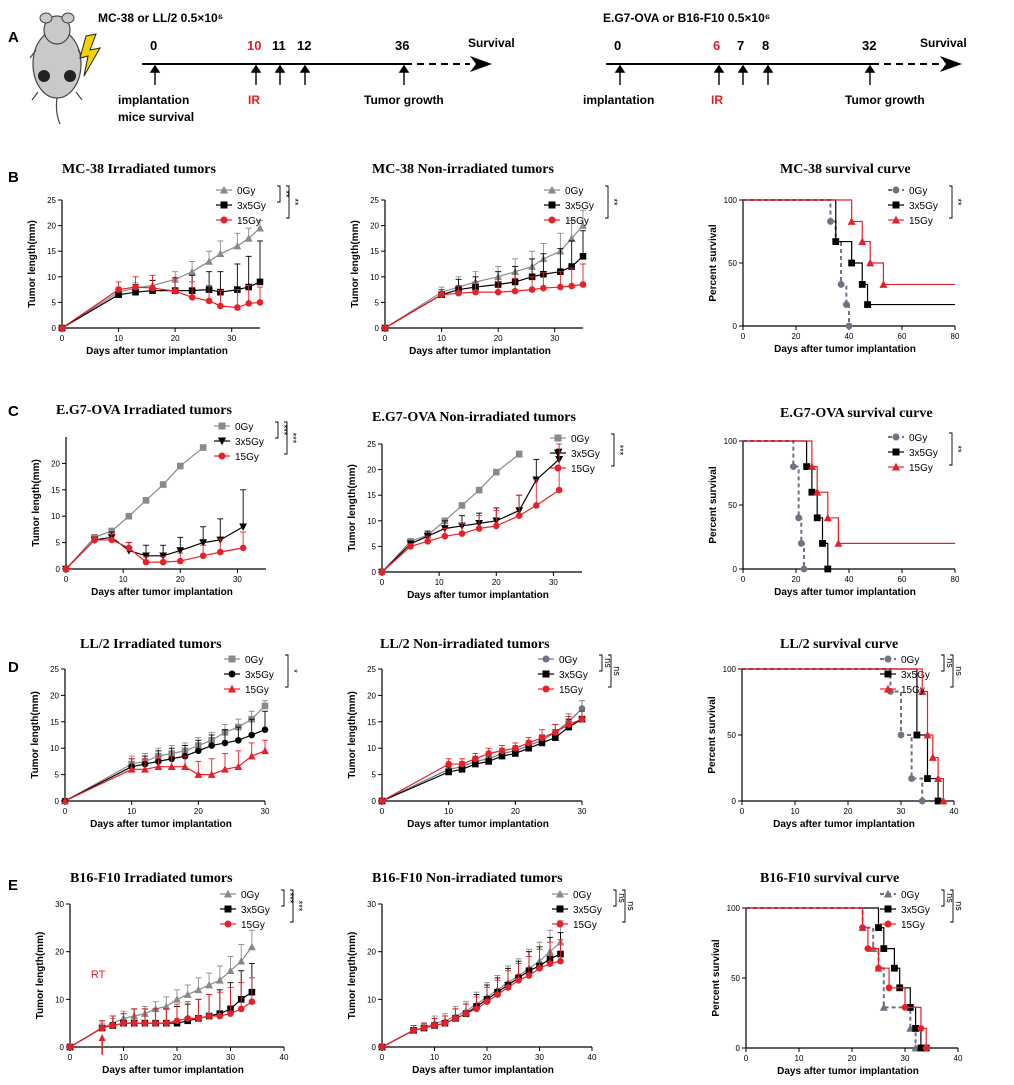  Describe the element at coordinates (371, 999) in the screenshot. I see `y-tick-label: 10` at that location.